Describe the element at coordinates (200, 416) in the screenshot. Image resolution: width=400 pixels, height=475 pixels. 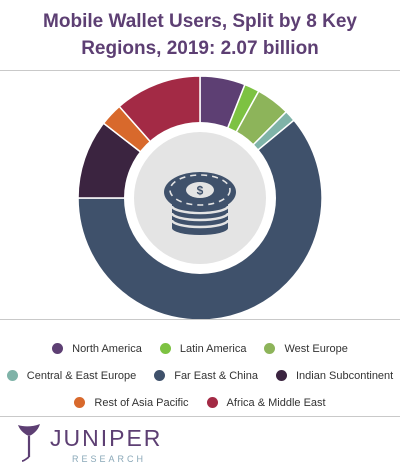
I see `bottom-divider` at that location.